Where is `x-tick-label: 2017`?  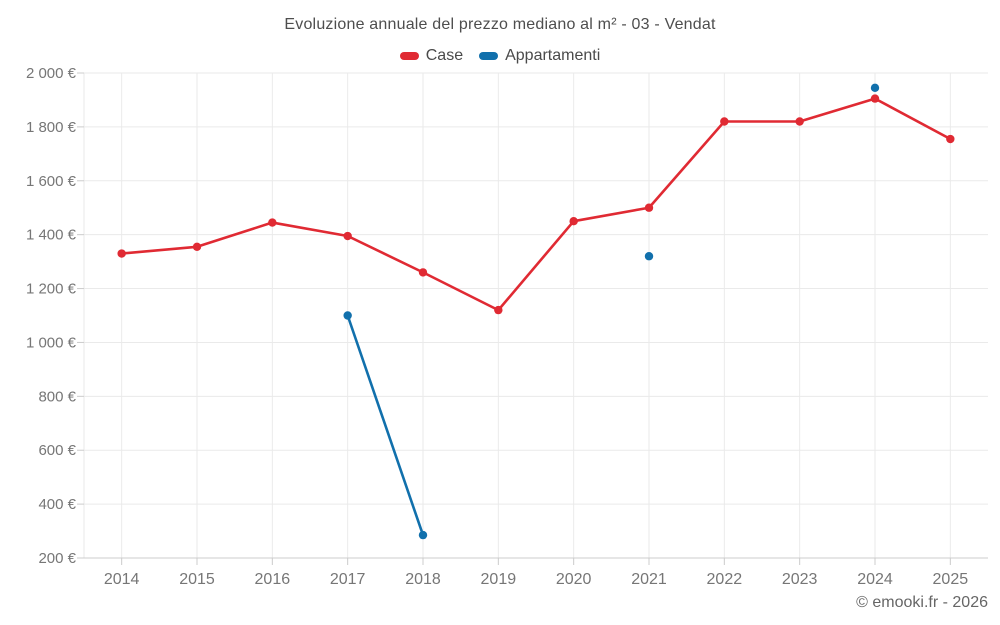 x-tick-label: 2017 is located at coordinates (348, 579).